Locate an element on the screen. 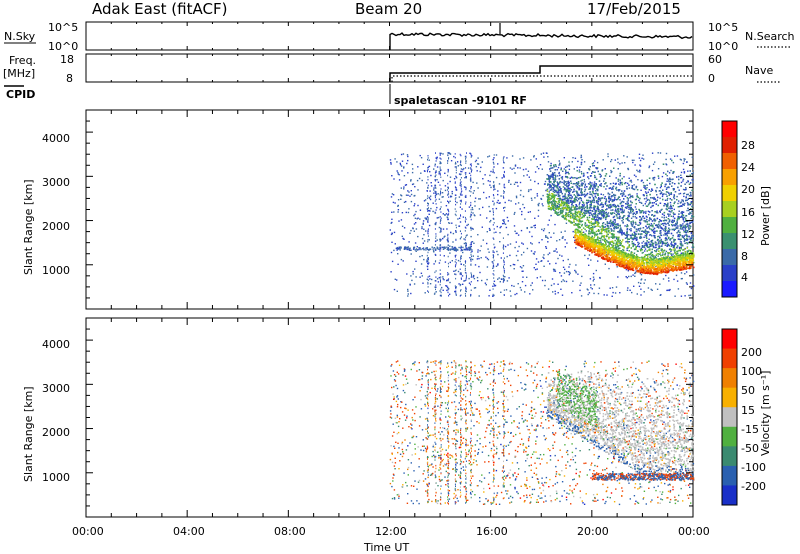 This screenshot has width=800, height=554. nsearch-tick-top: 10^5 is located at coordinates (723, 27).